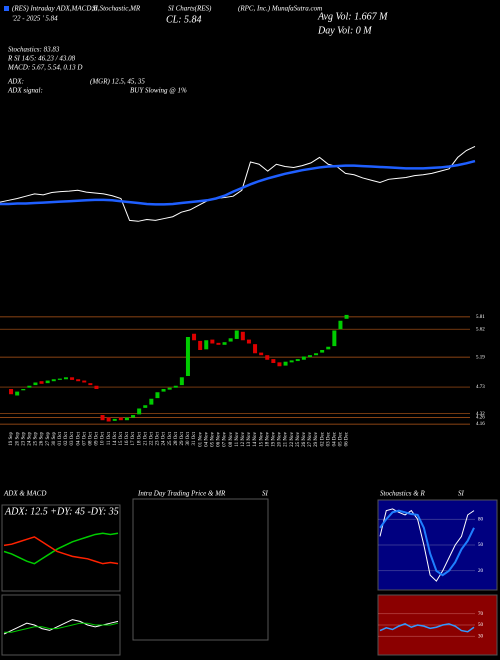 This screenshot has width=500, height=660. What do you see at coordinates (139, 438) in the screenshot?
I see `x-tick-label: 18 Oct` at bounding box center [139, 438].